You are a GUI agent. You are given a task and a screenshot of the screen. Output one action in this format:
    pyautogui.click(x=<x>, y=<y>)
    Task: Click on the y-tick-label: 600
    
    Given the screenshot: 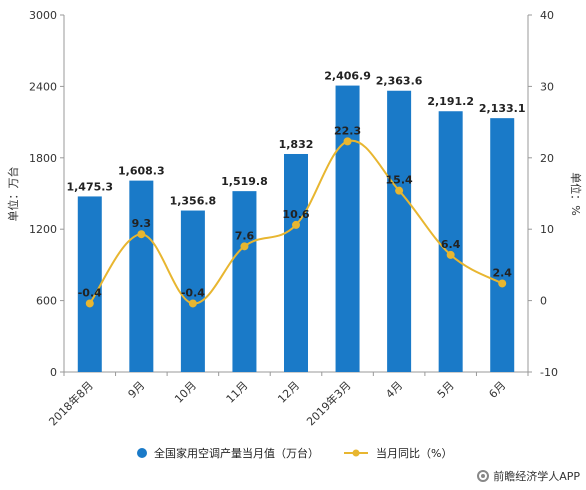 What is the action you would take?
    pyautogui.click(x=46, y=301)
    